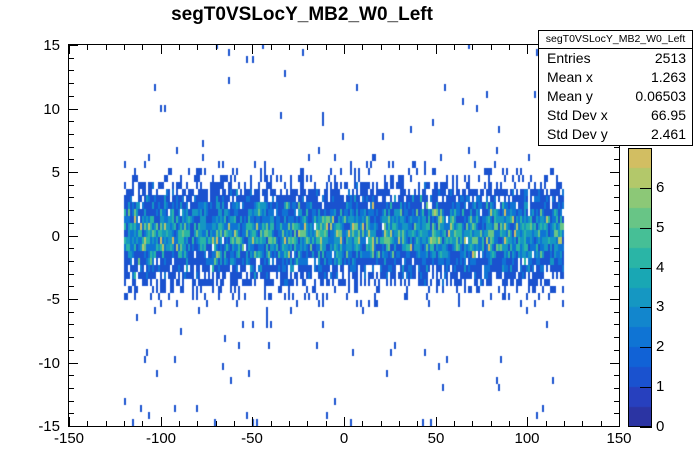  Describe the element at coordinates (252, 438) in the screenshot. I see `x-axis-label: -50` at that location.